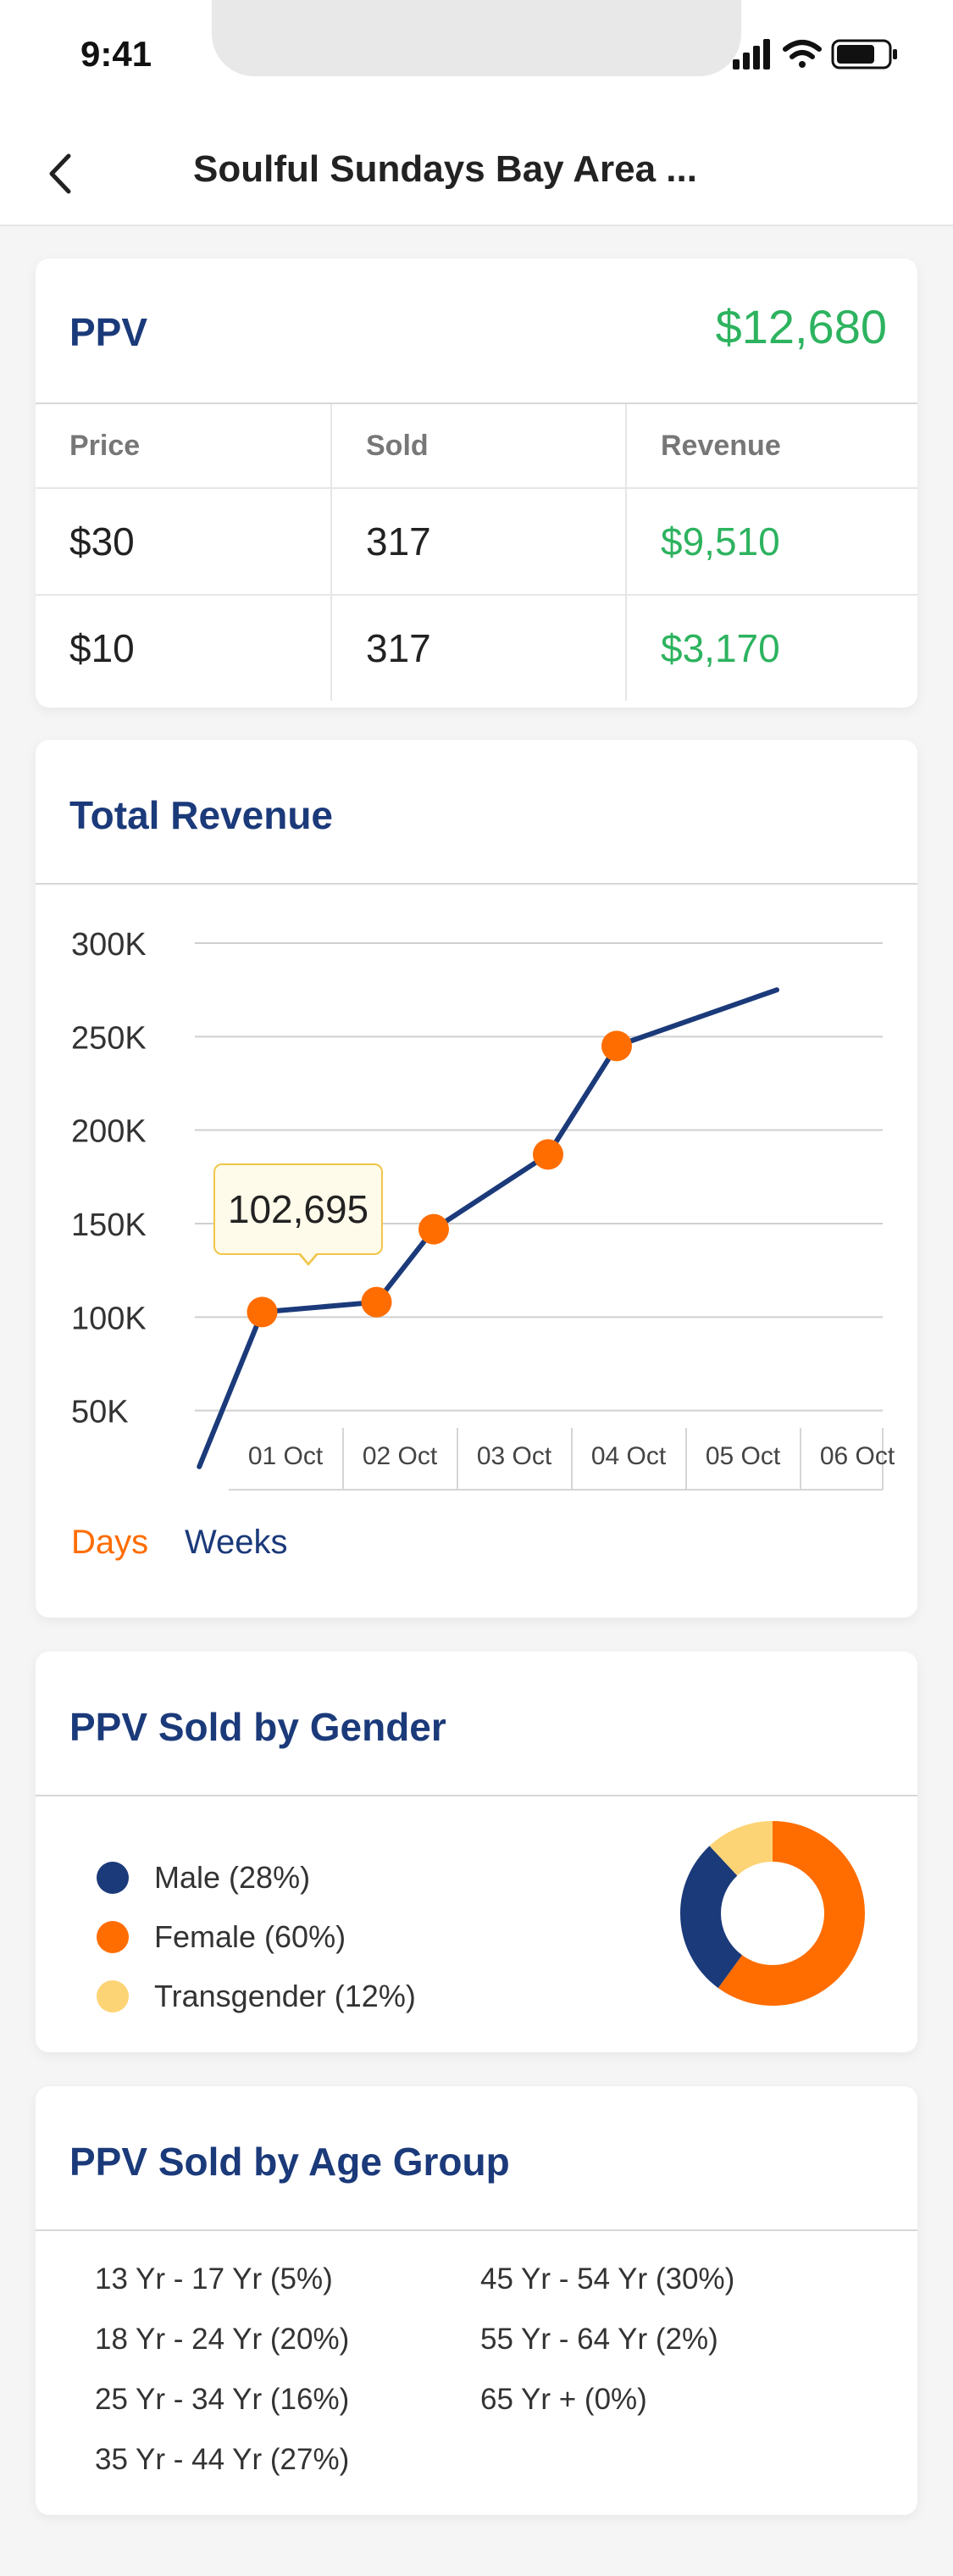 Image resolution: width=953 pixels, height=2576 pixels. Describe the element at coordinates (476, 38) in the screenshot. I see `notch` at that location.